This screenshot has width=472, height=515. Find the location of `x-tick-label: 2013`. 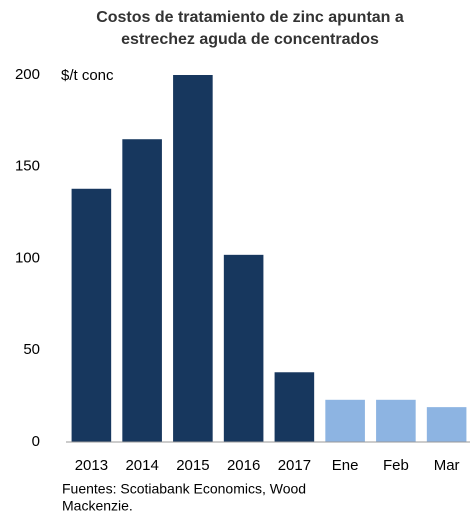

x-tick-label: 2013 is located at coordinates (91, 465).